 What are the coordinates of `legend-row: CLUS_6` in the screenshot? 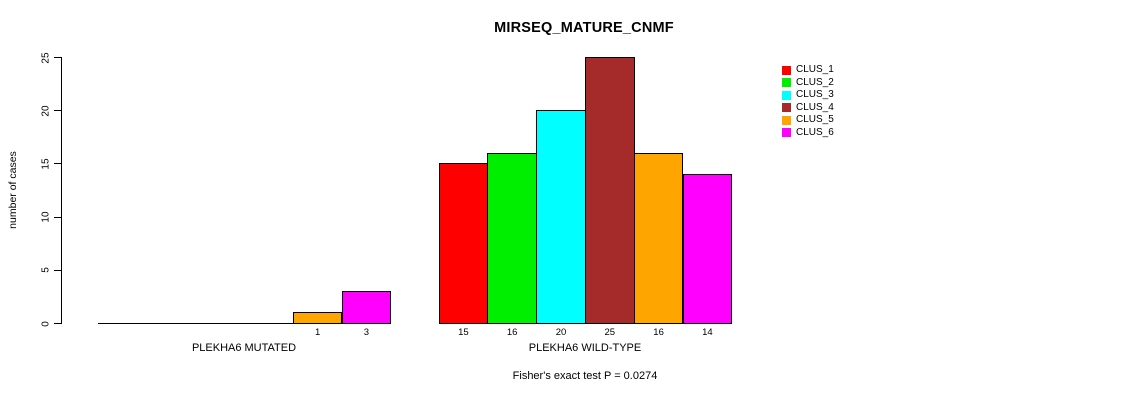 It's located at (808, 133).